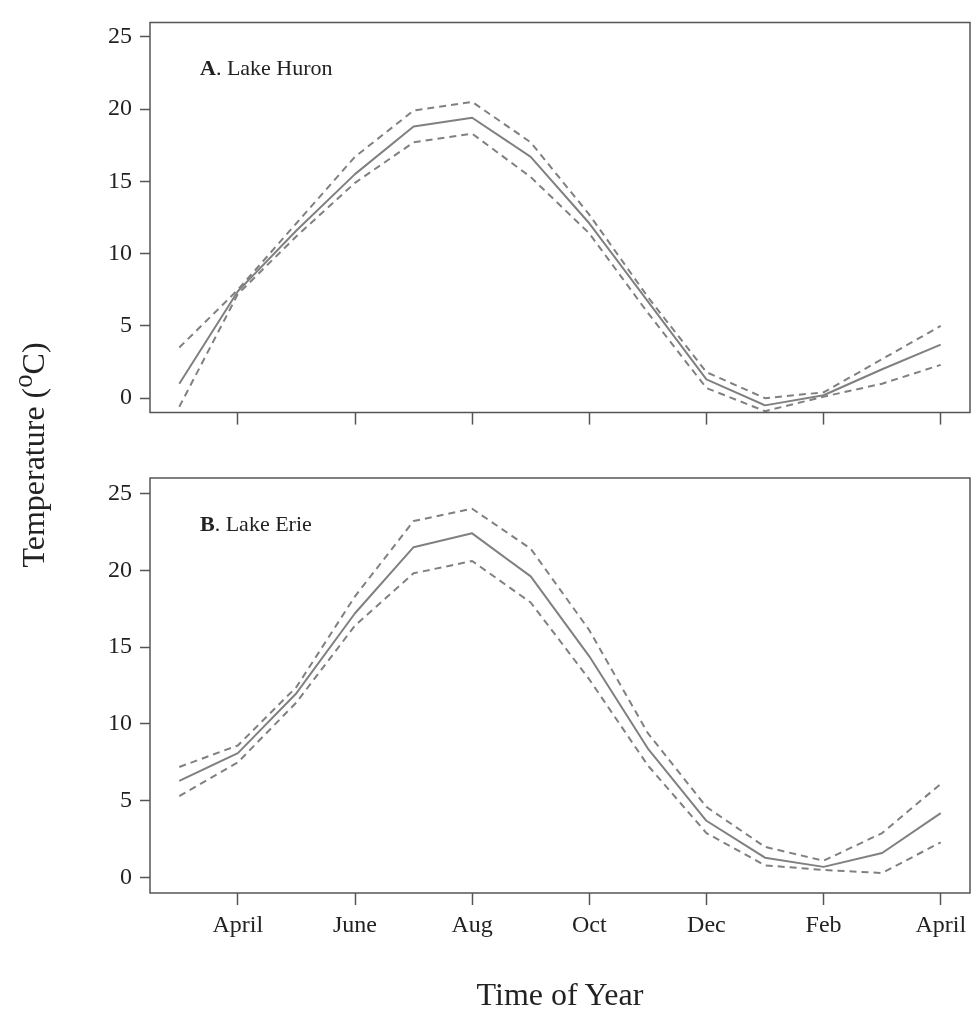 This screenshot has width=973, height=1024. Describe the element at coordinates (589, 923) in the screenshot. I see `x-tick-label: Oct` at that location.